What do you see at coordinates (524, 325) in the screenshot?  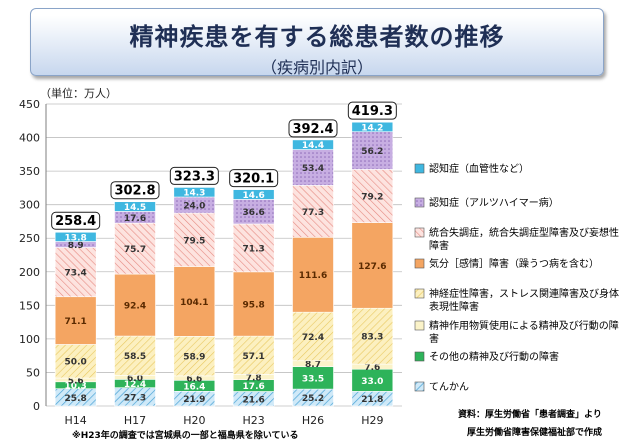 I see `legend-label: 精神作用物質使用による精神及び行動の障` at bounding box center [524, 325].